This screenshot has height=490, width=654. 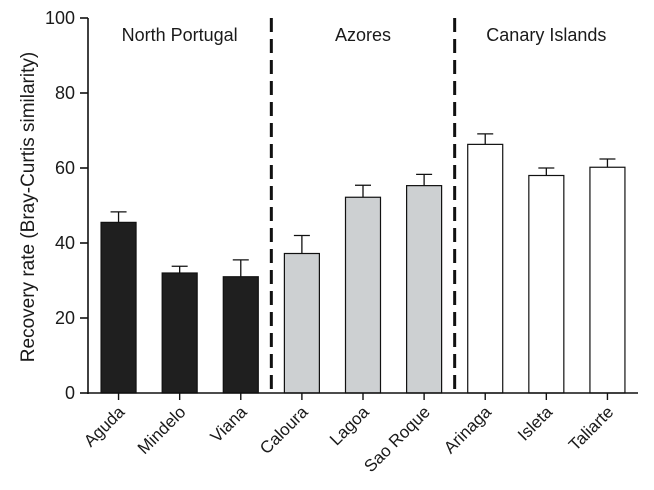 What do you see at coordinates (66, 205) in the screenshot?
I see `y-axis-ticks: 0 20 40 60 80 100` at bounding box center [66, 205].